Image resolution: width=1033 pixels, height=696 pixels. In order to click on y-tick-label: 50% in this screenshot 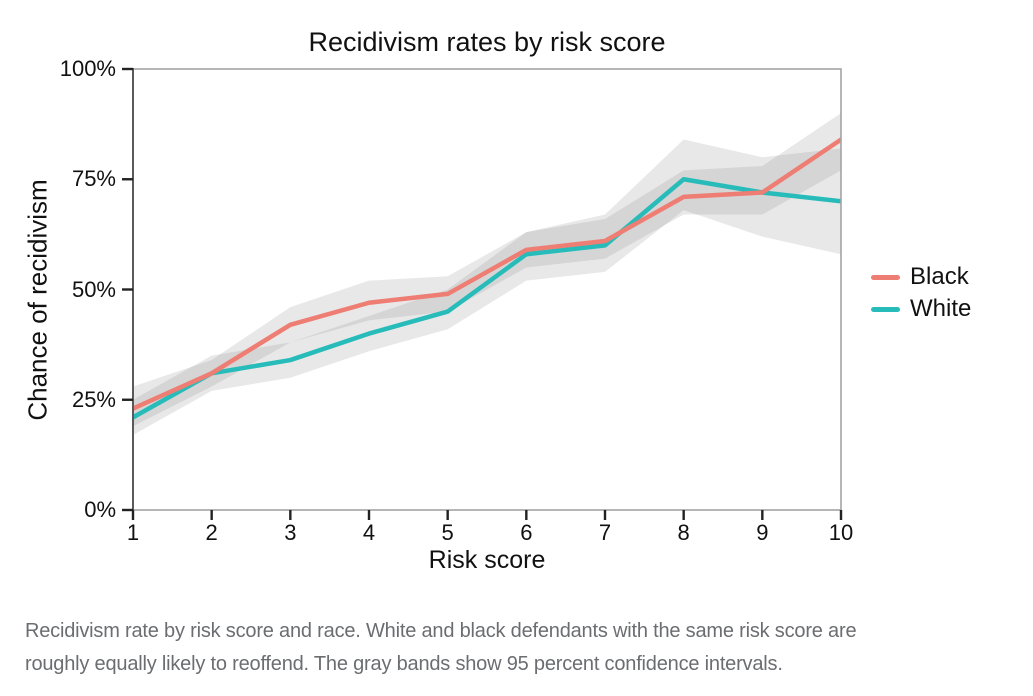, I will do `click(93, 289)`.